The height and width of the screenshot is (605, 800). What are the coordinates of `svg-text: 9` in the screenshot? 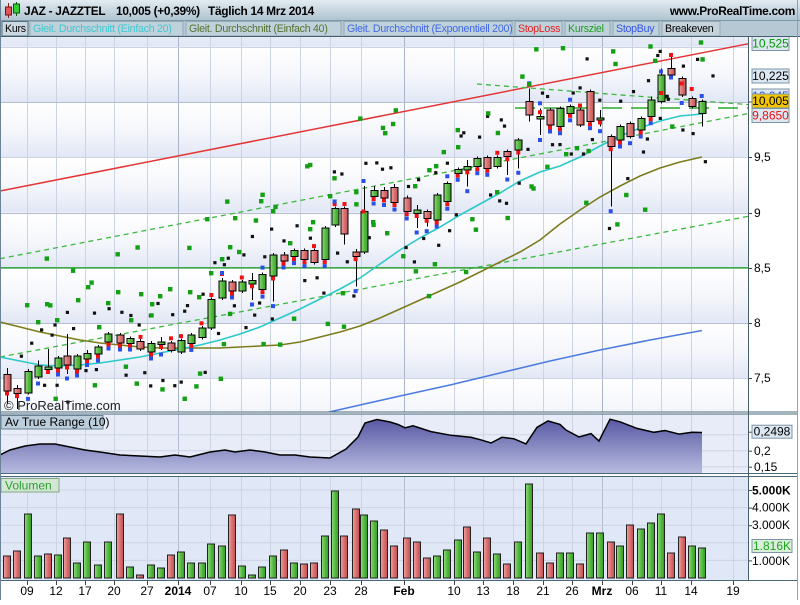 It's located at (757, 213).